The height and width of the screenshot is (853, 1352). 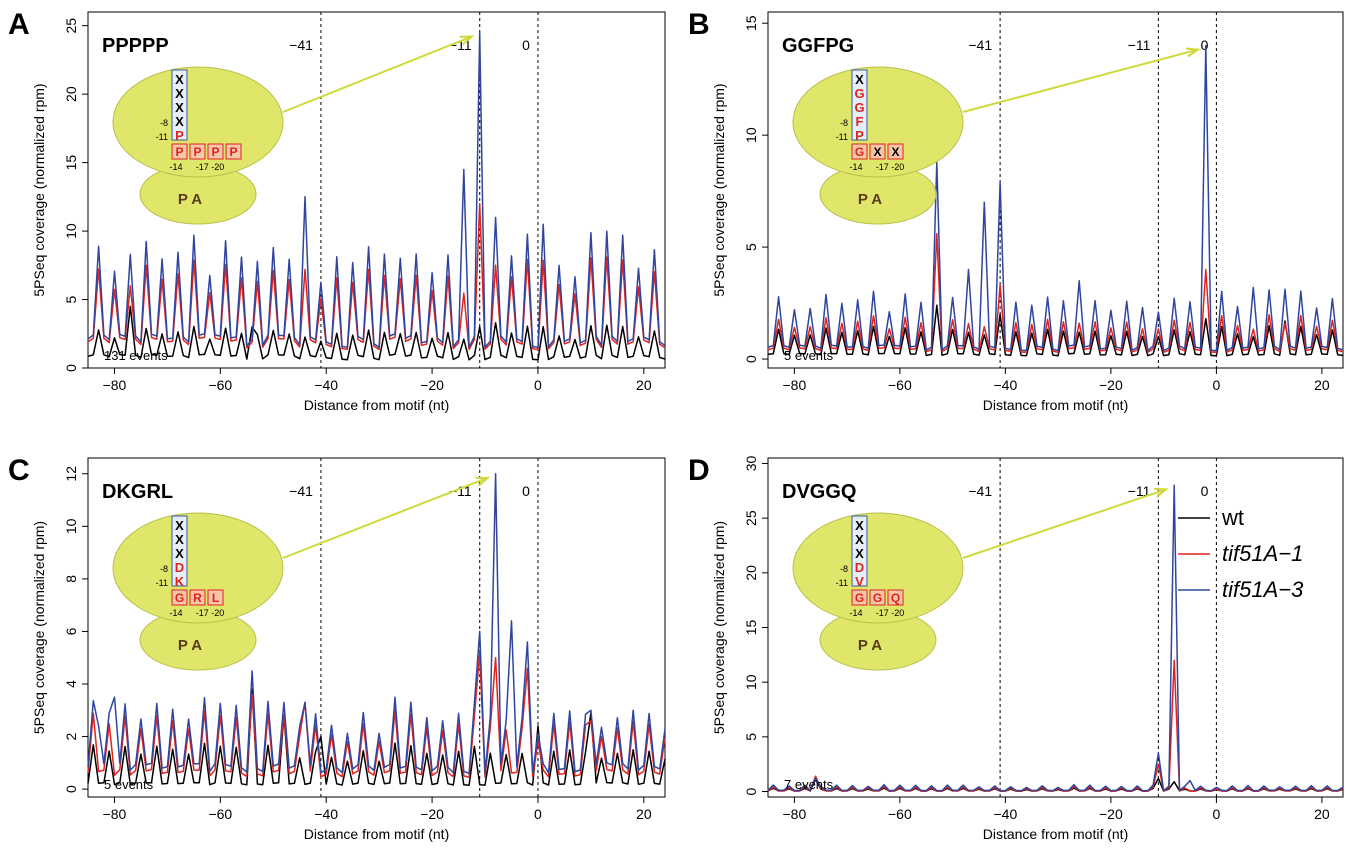 I want to click on events-label: 7 events, so click(x=809, y=784).